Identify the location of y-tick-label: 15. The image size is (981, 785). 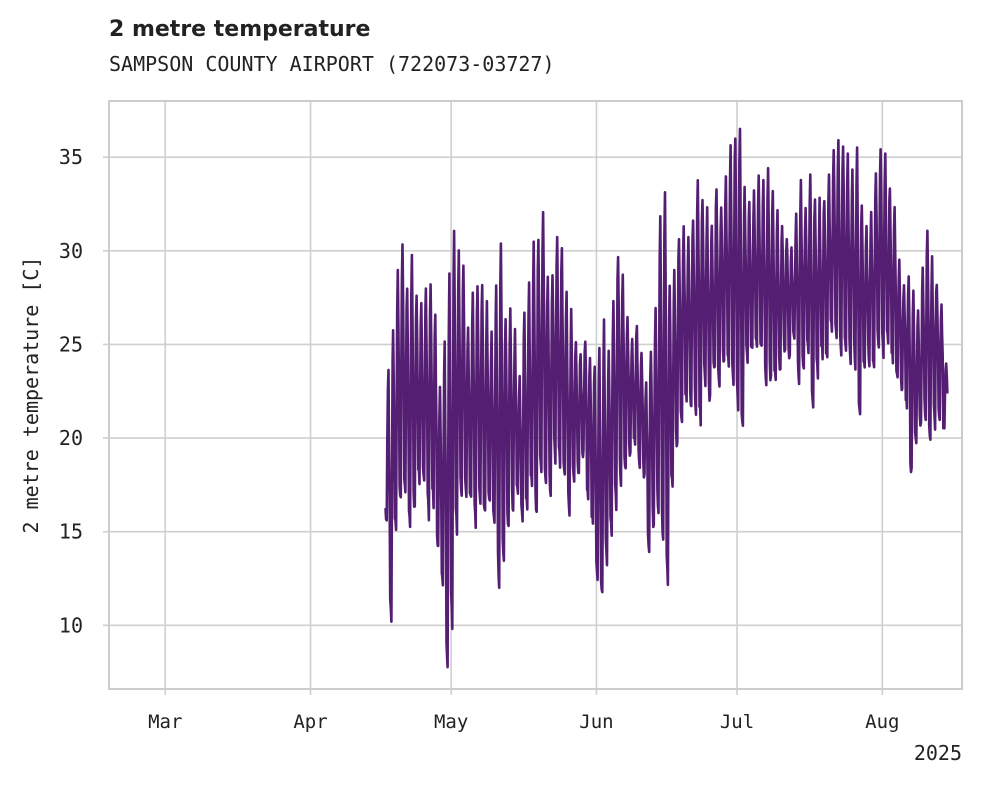
(71, 532).